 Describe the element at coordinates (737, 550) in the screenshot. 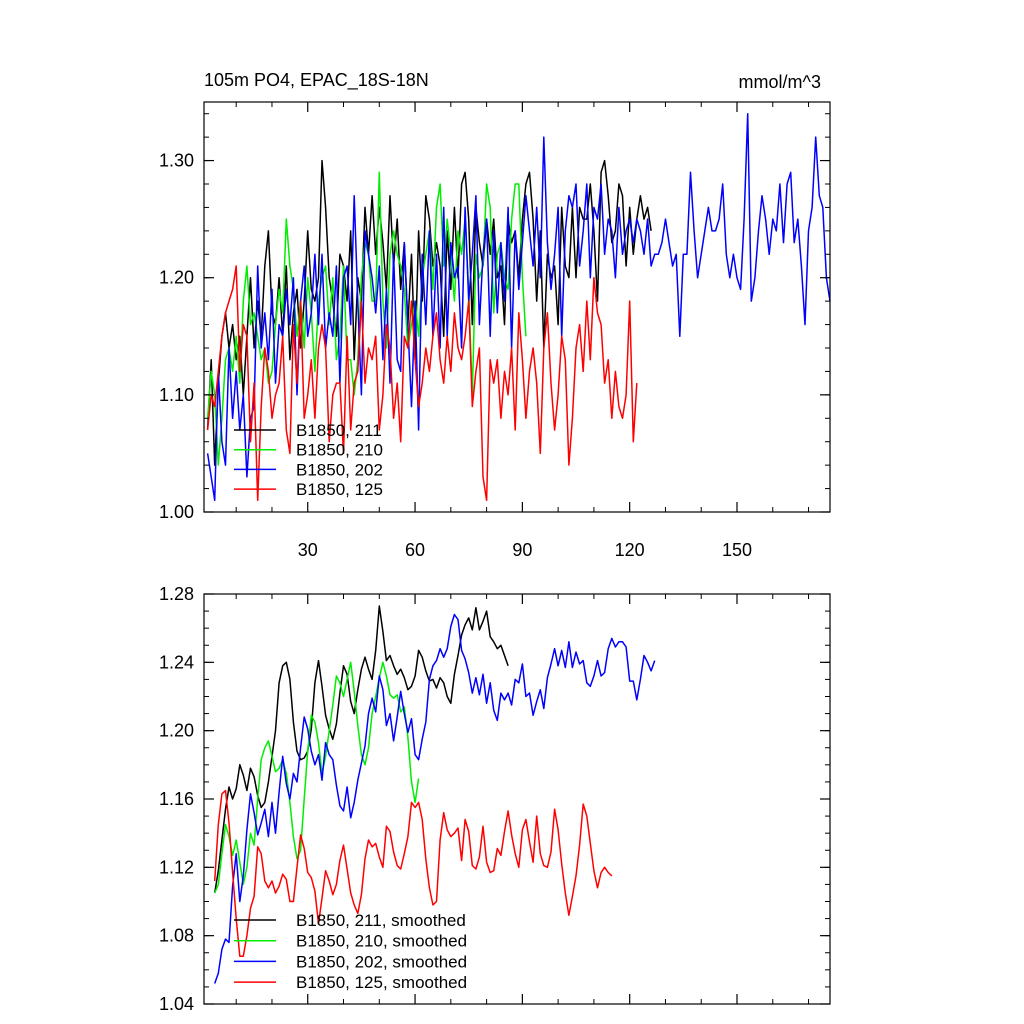

I see `x-tick-label: 150` at that location.